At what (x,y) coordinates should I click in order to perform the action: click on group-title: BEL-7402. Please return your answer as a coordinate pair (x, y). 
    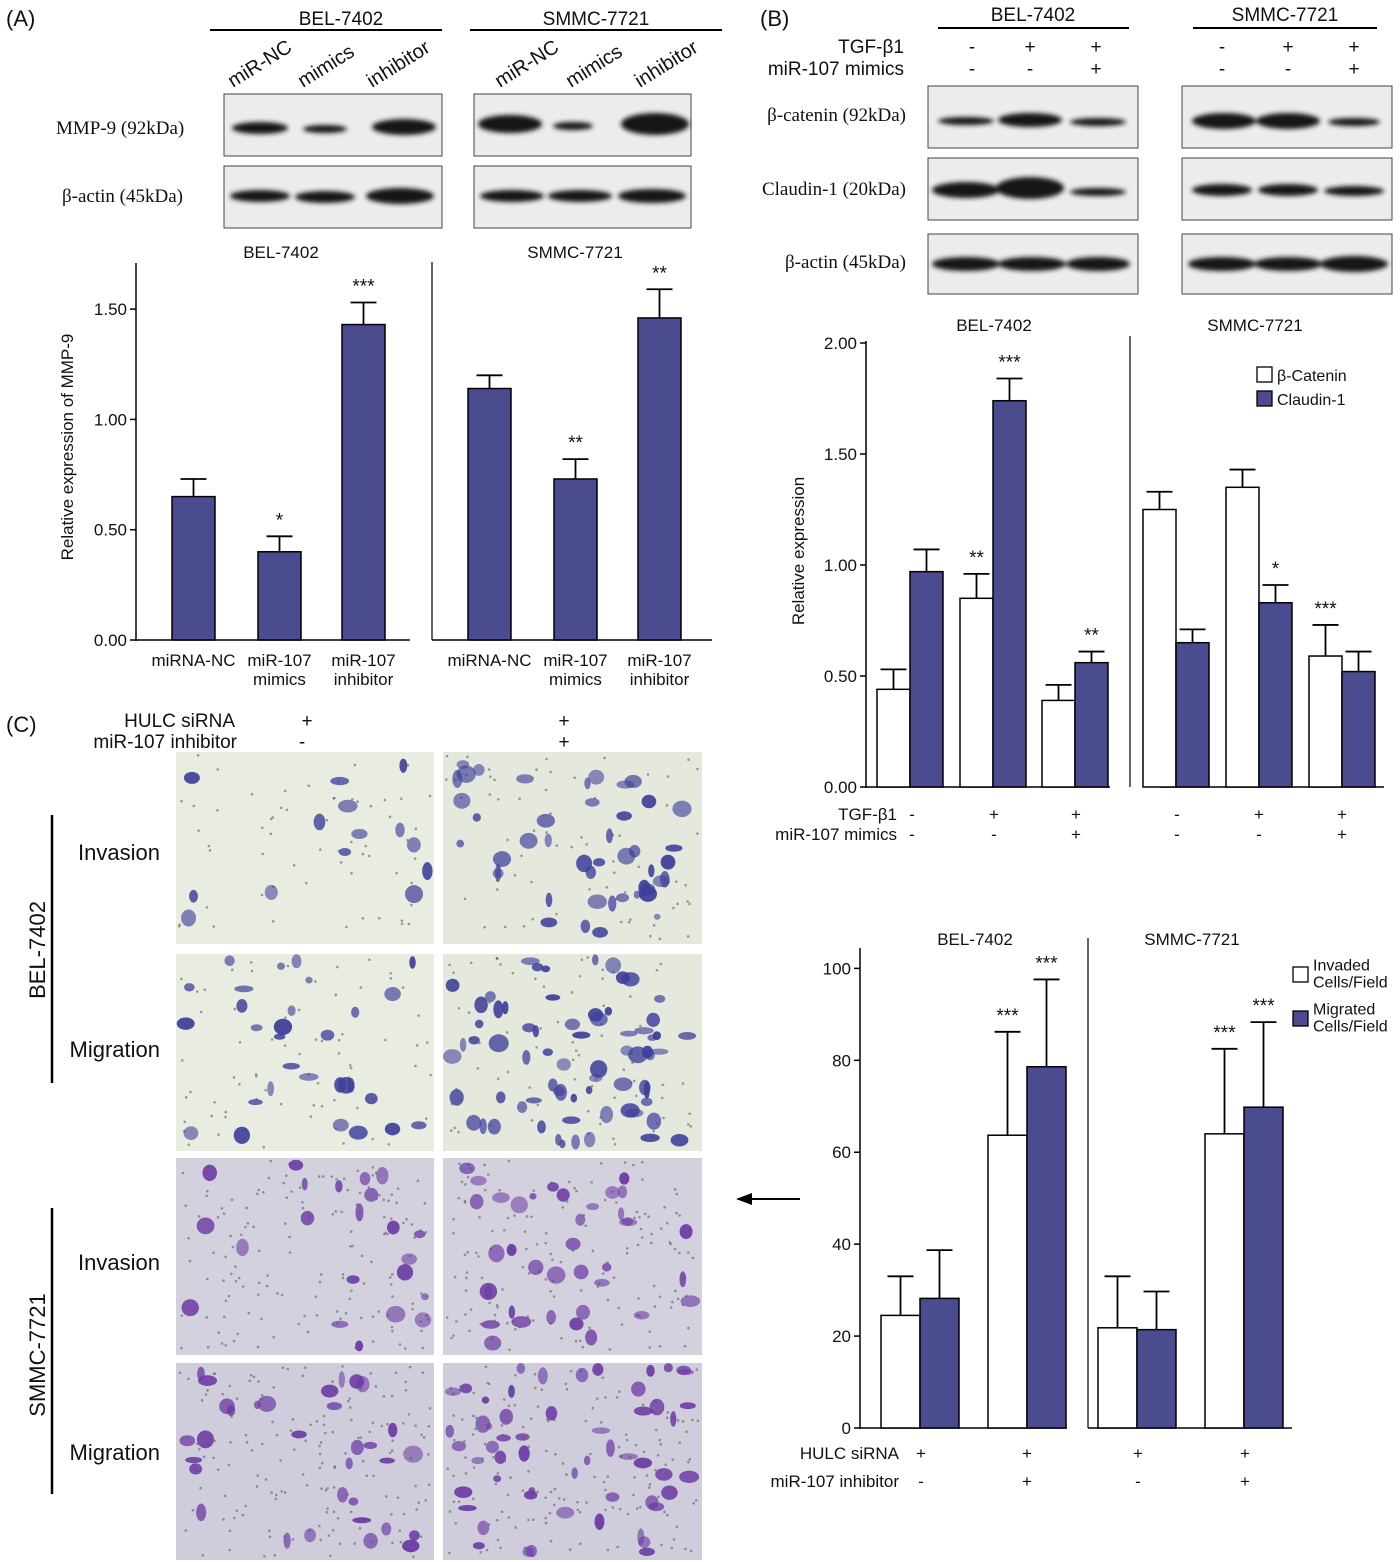
    Looking at the image, I should click on (281, 252).